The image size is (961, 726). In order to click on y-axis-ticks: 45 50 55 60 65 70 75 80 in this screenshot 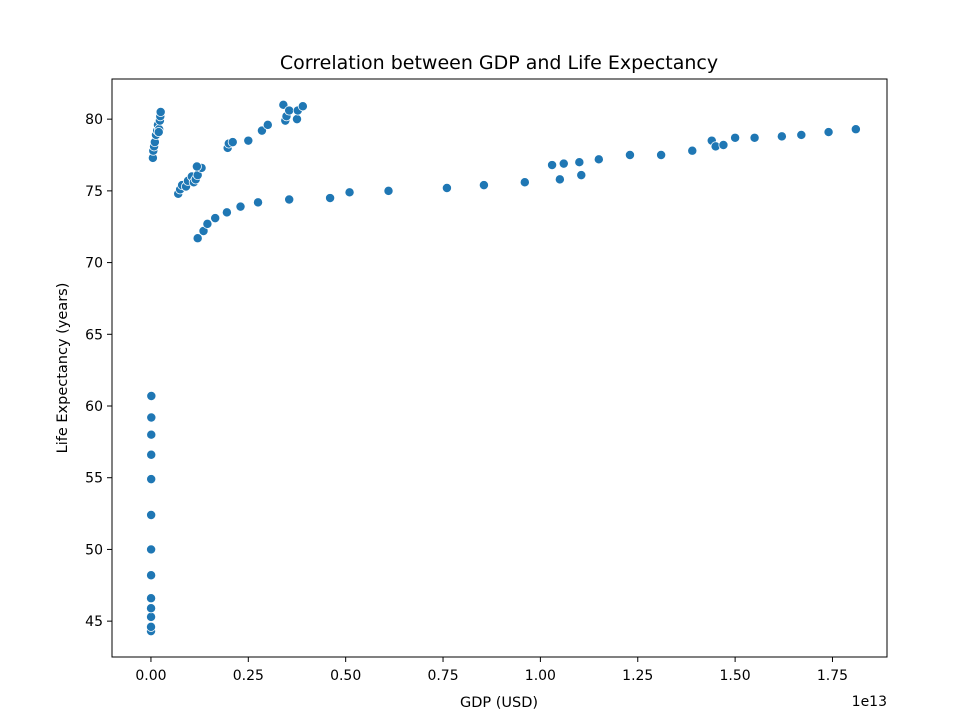, I will do `click(98, 371)`.